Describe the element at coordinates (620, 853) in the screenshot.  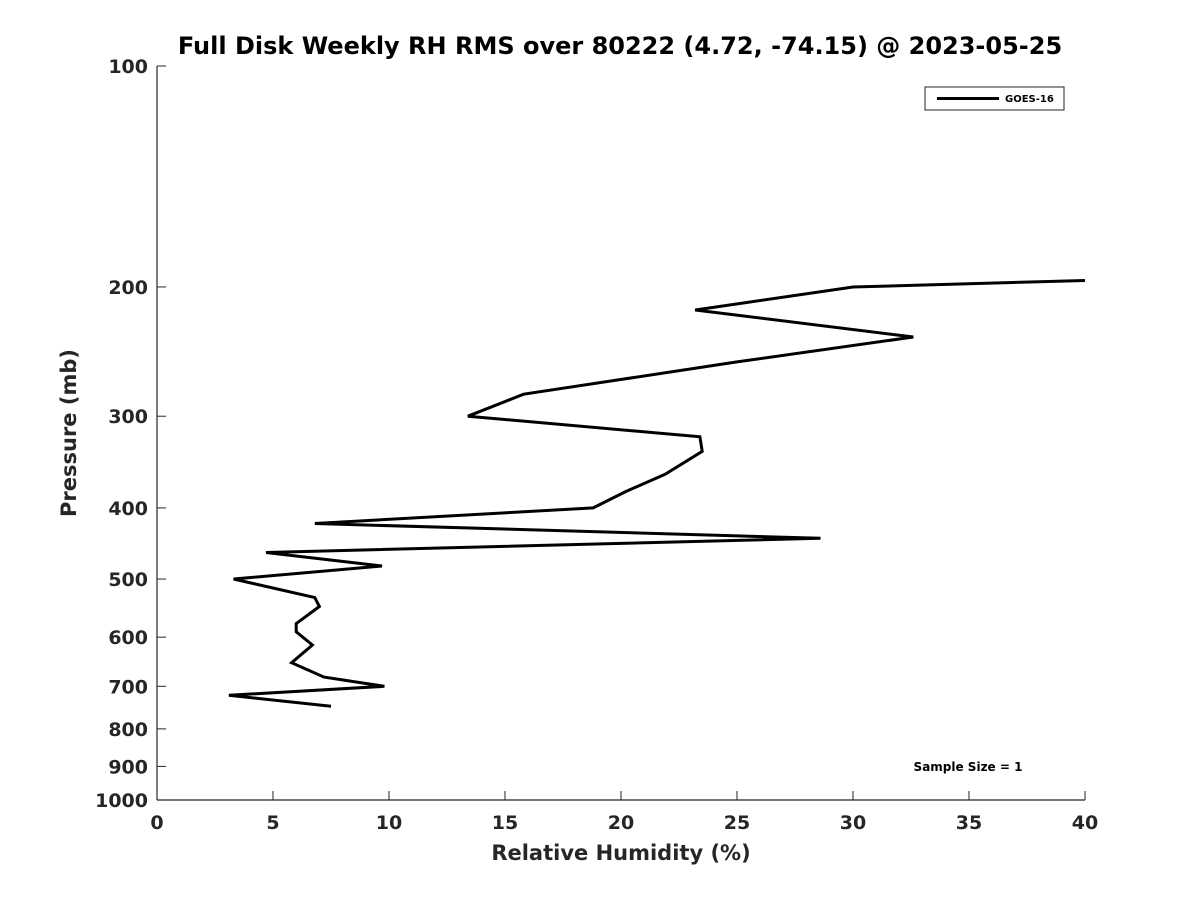
I see `x-axis-label: Relative Humidity (%)` at that location.